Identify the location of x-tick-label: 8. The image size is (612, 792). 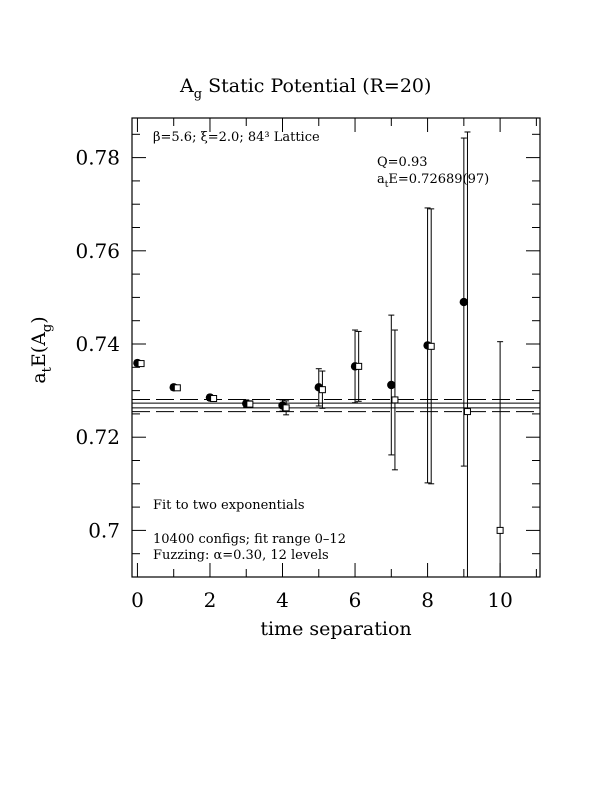
(427, 600).